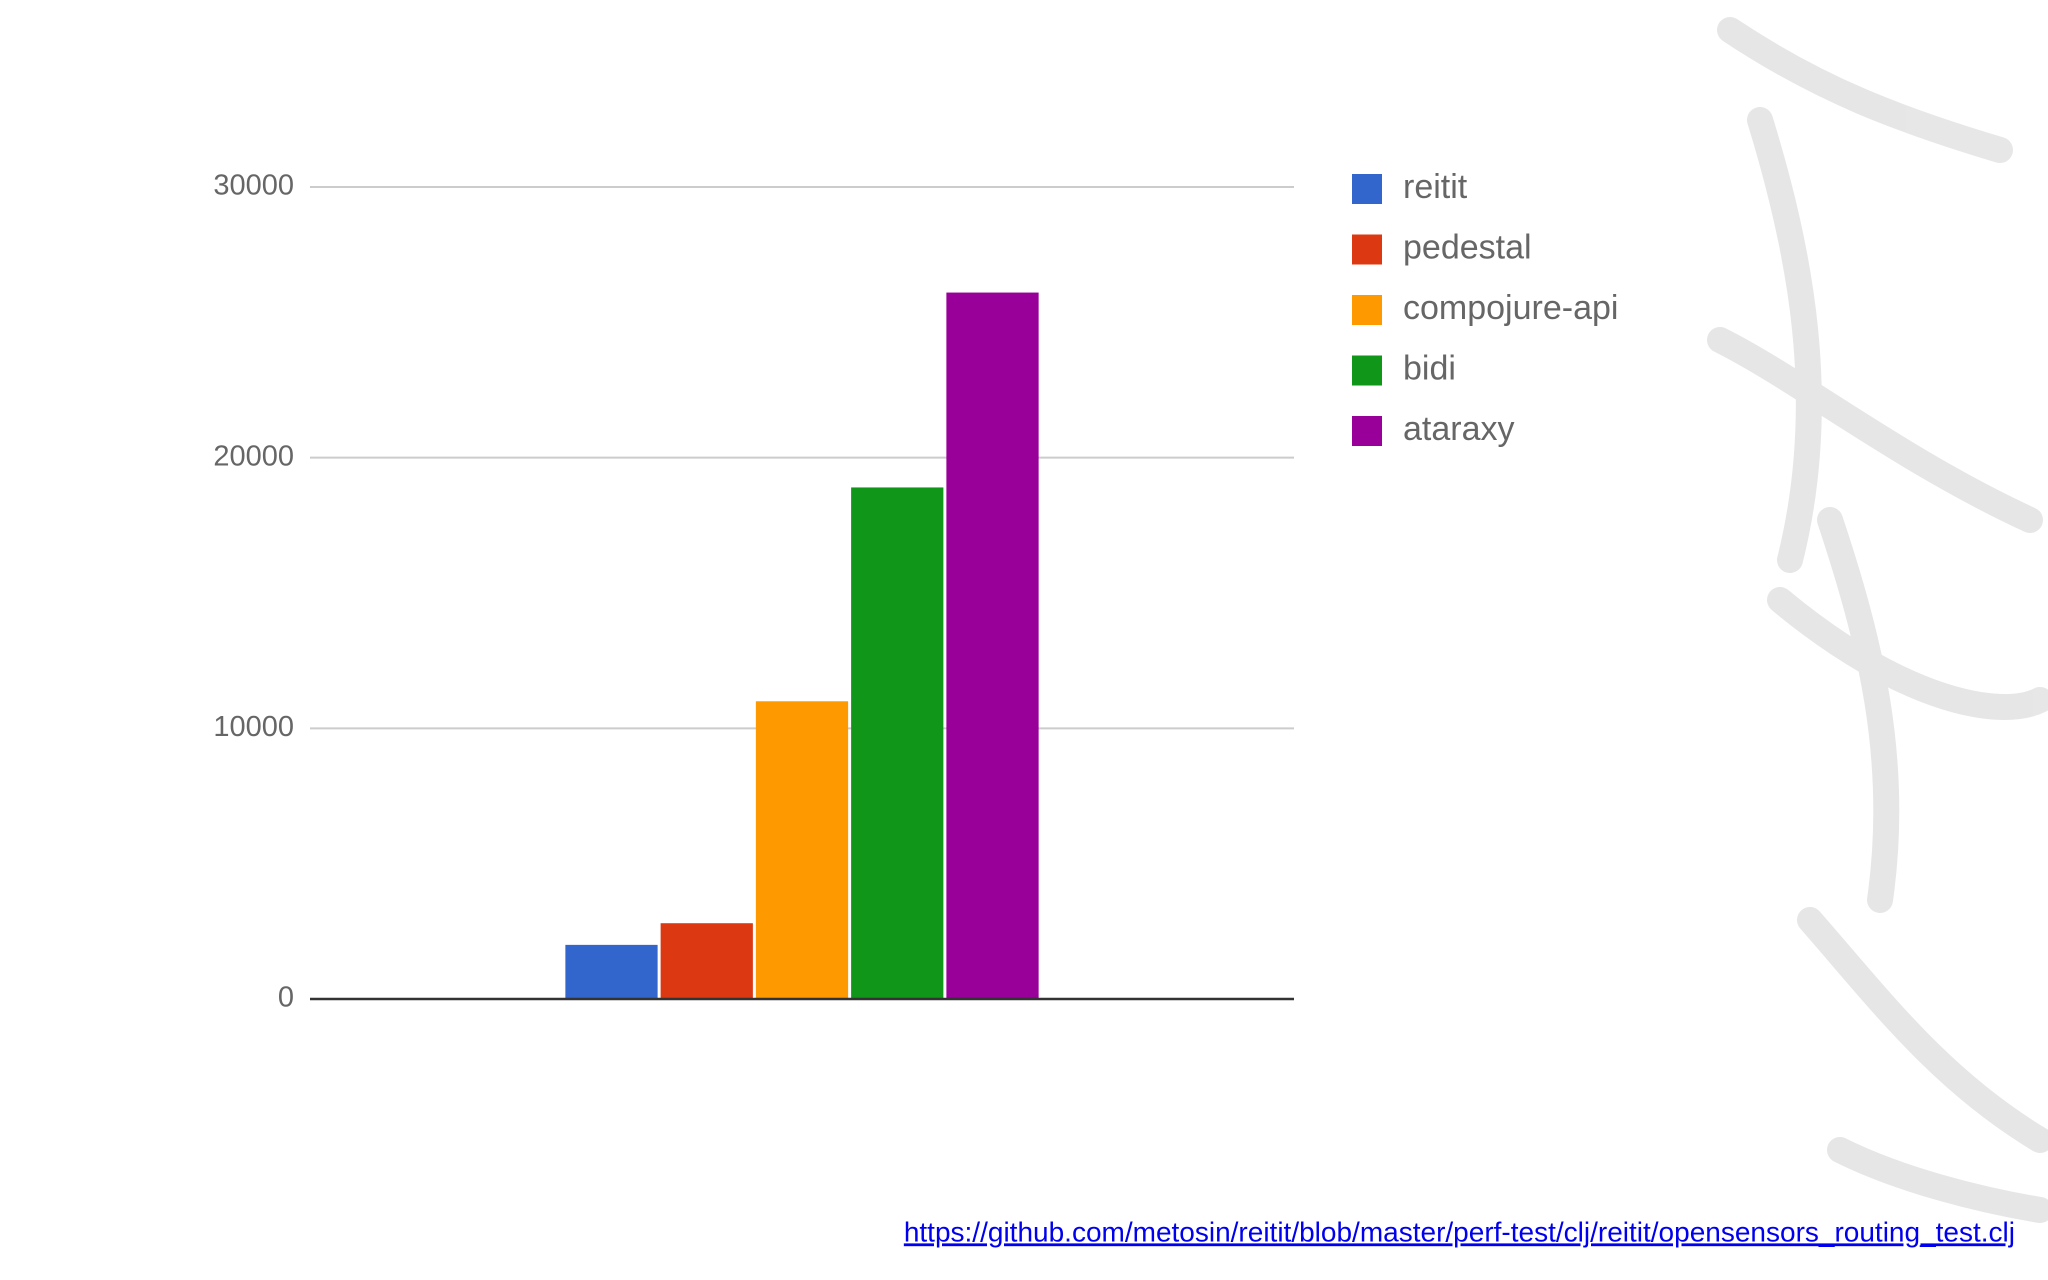  Describe the element at coordinates (253, 456) in the screenshot. I see `y-tick-label: 20000` at that location.